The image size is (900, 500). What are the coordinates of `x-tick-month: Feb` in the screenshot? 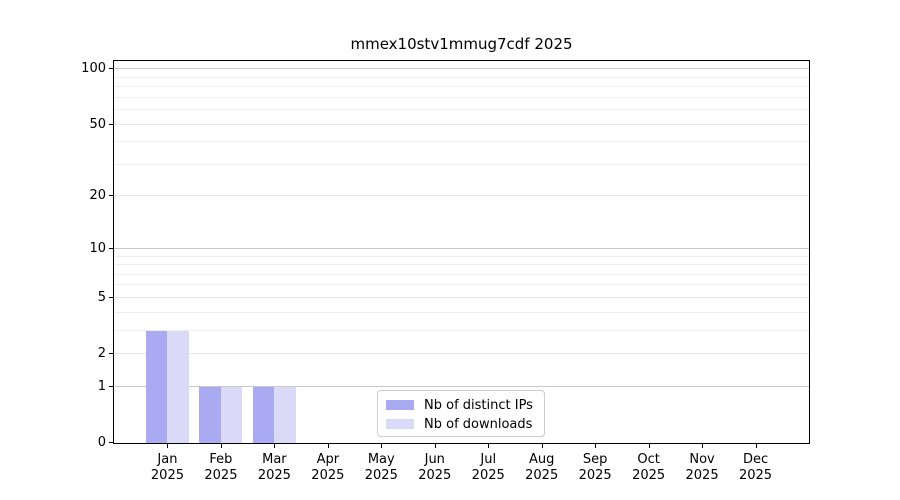 It's located at (221, 459).